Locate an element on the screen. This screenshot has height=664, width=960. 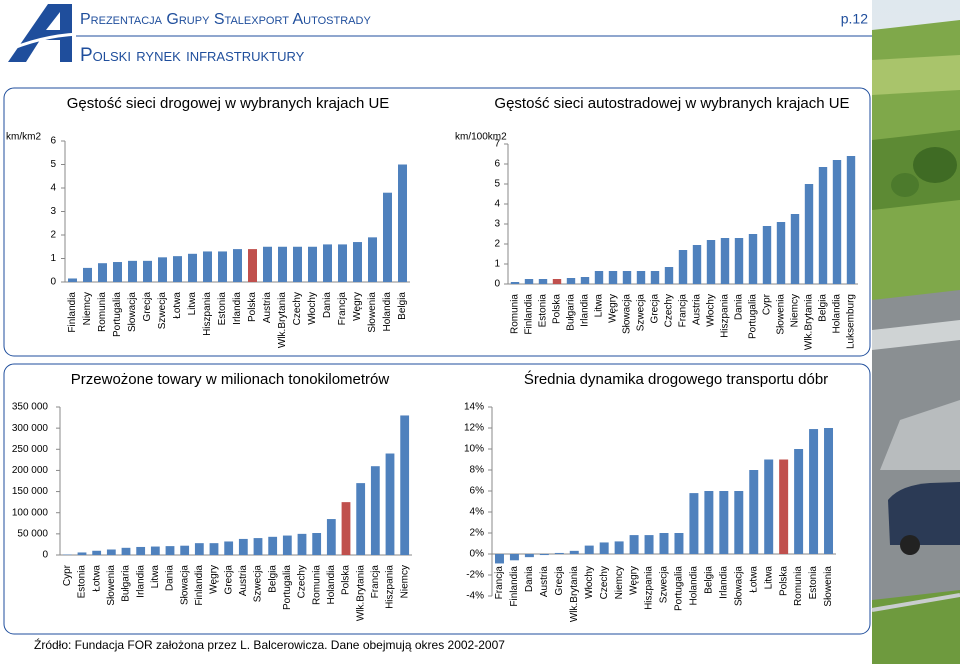
x-tick-label: Słowacja is located at coordinates (184, 585).